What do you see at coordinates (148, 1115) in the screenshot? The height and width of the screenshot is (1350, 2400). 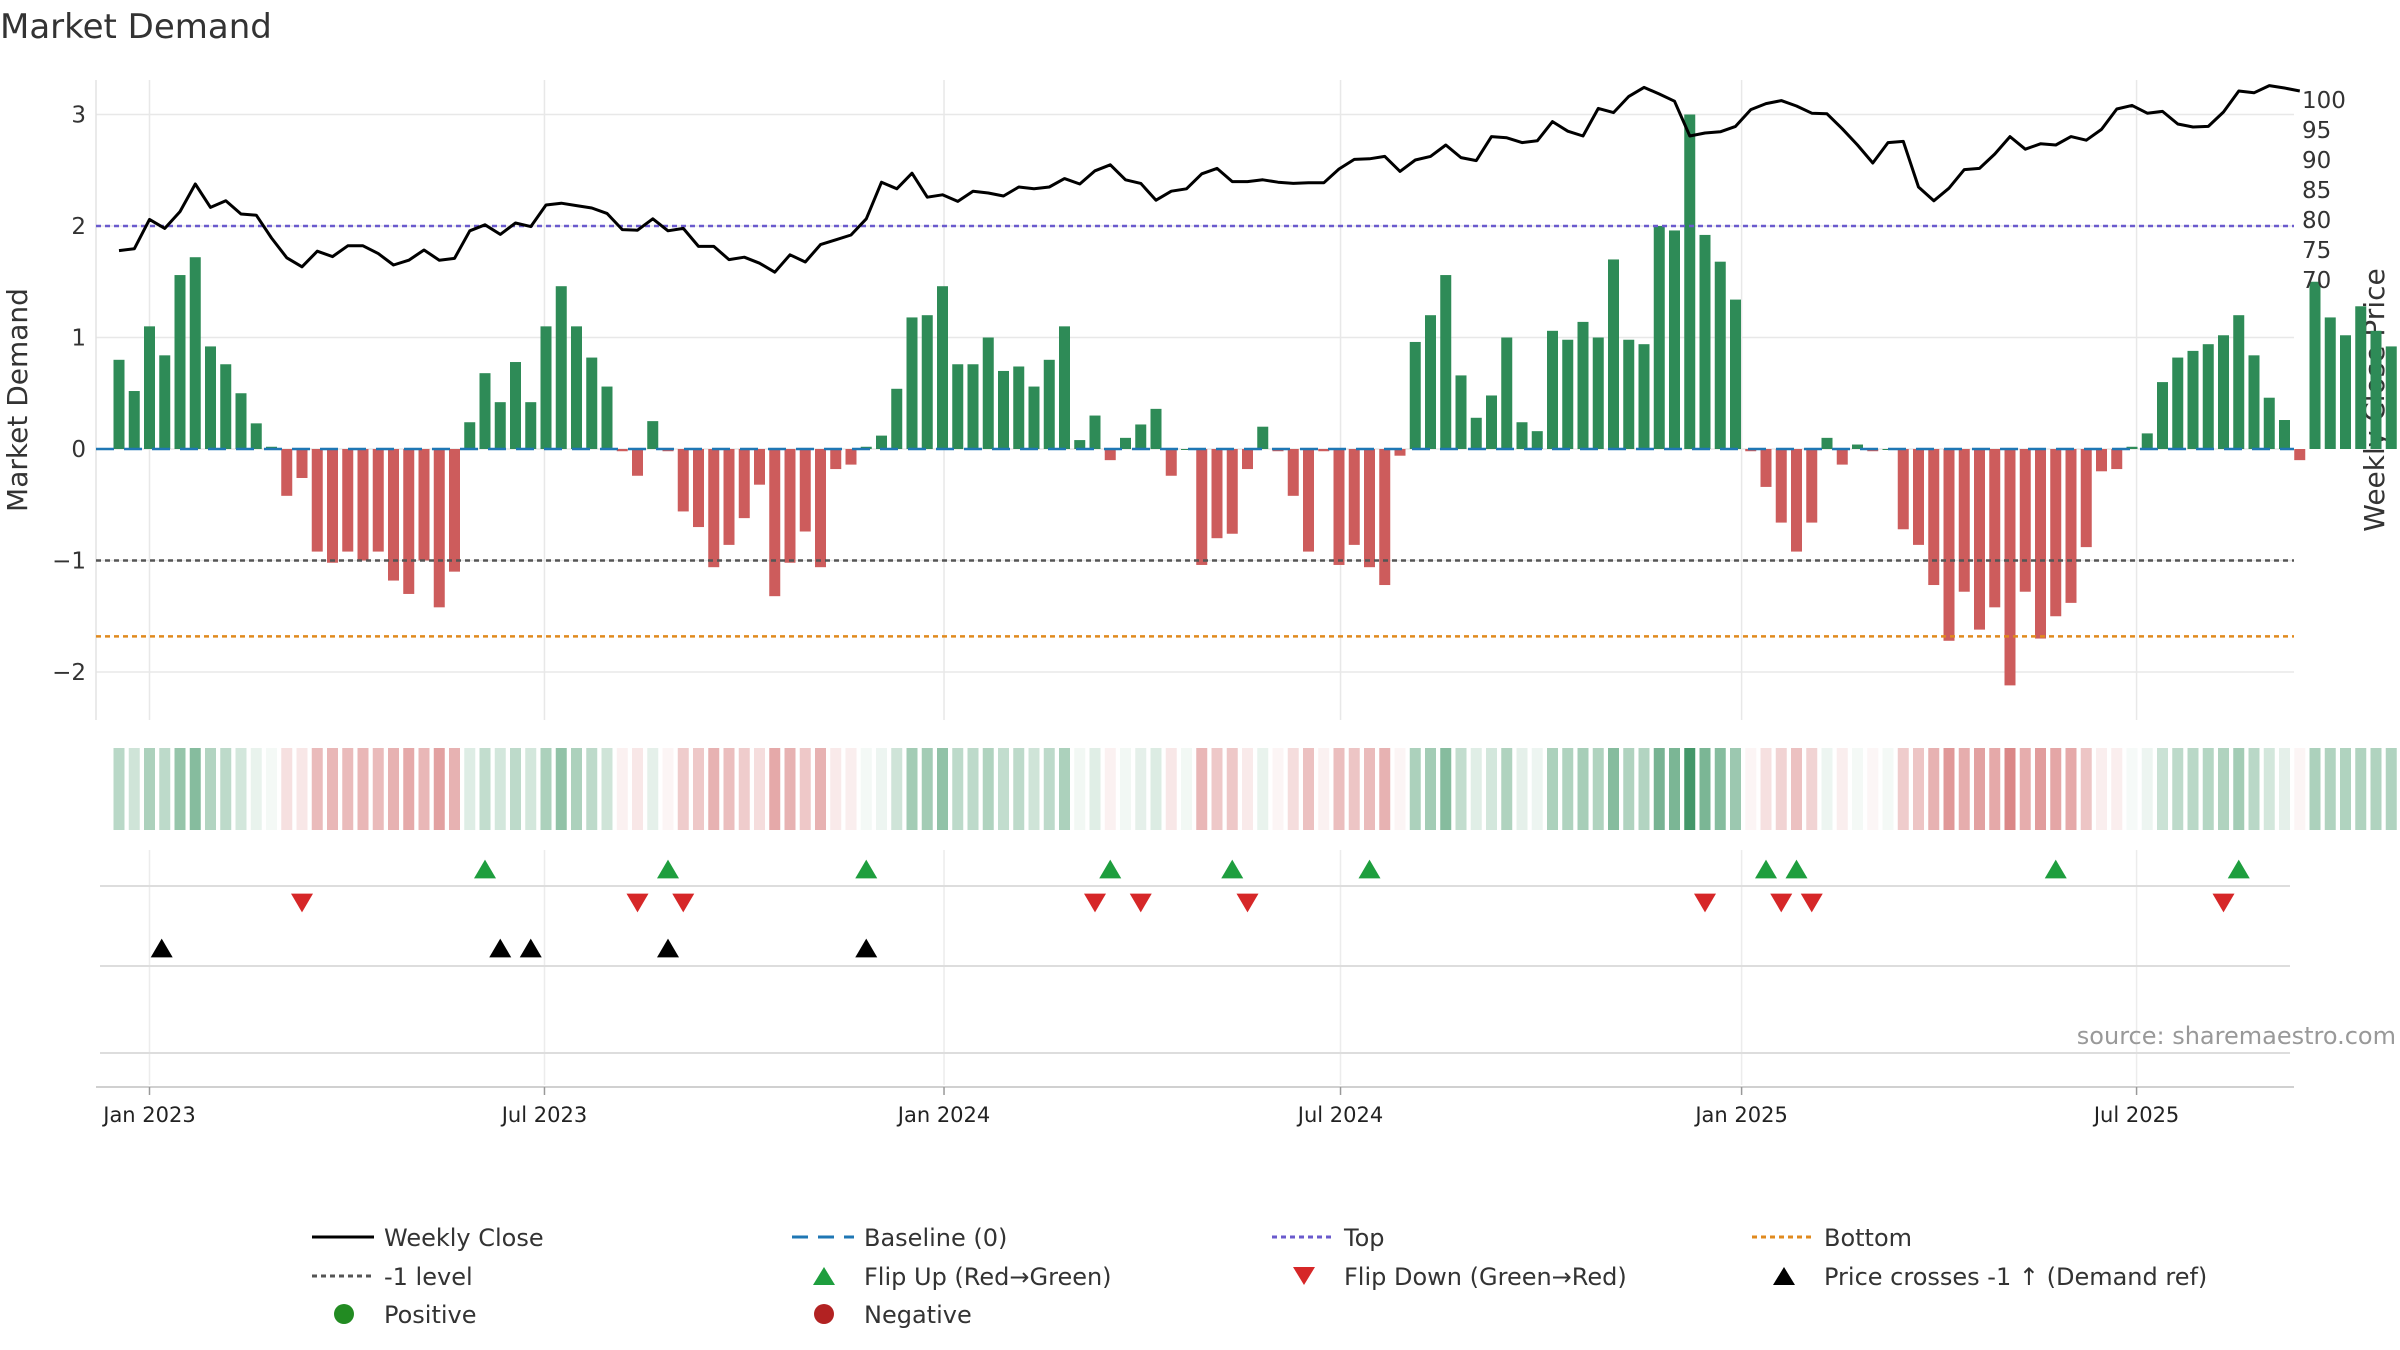 I see `x-tick-label: Jan 2023` at bounding box center [148, 1115].